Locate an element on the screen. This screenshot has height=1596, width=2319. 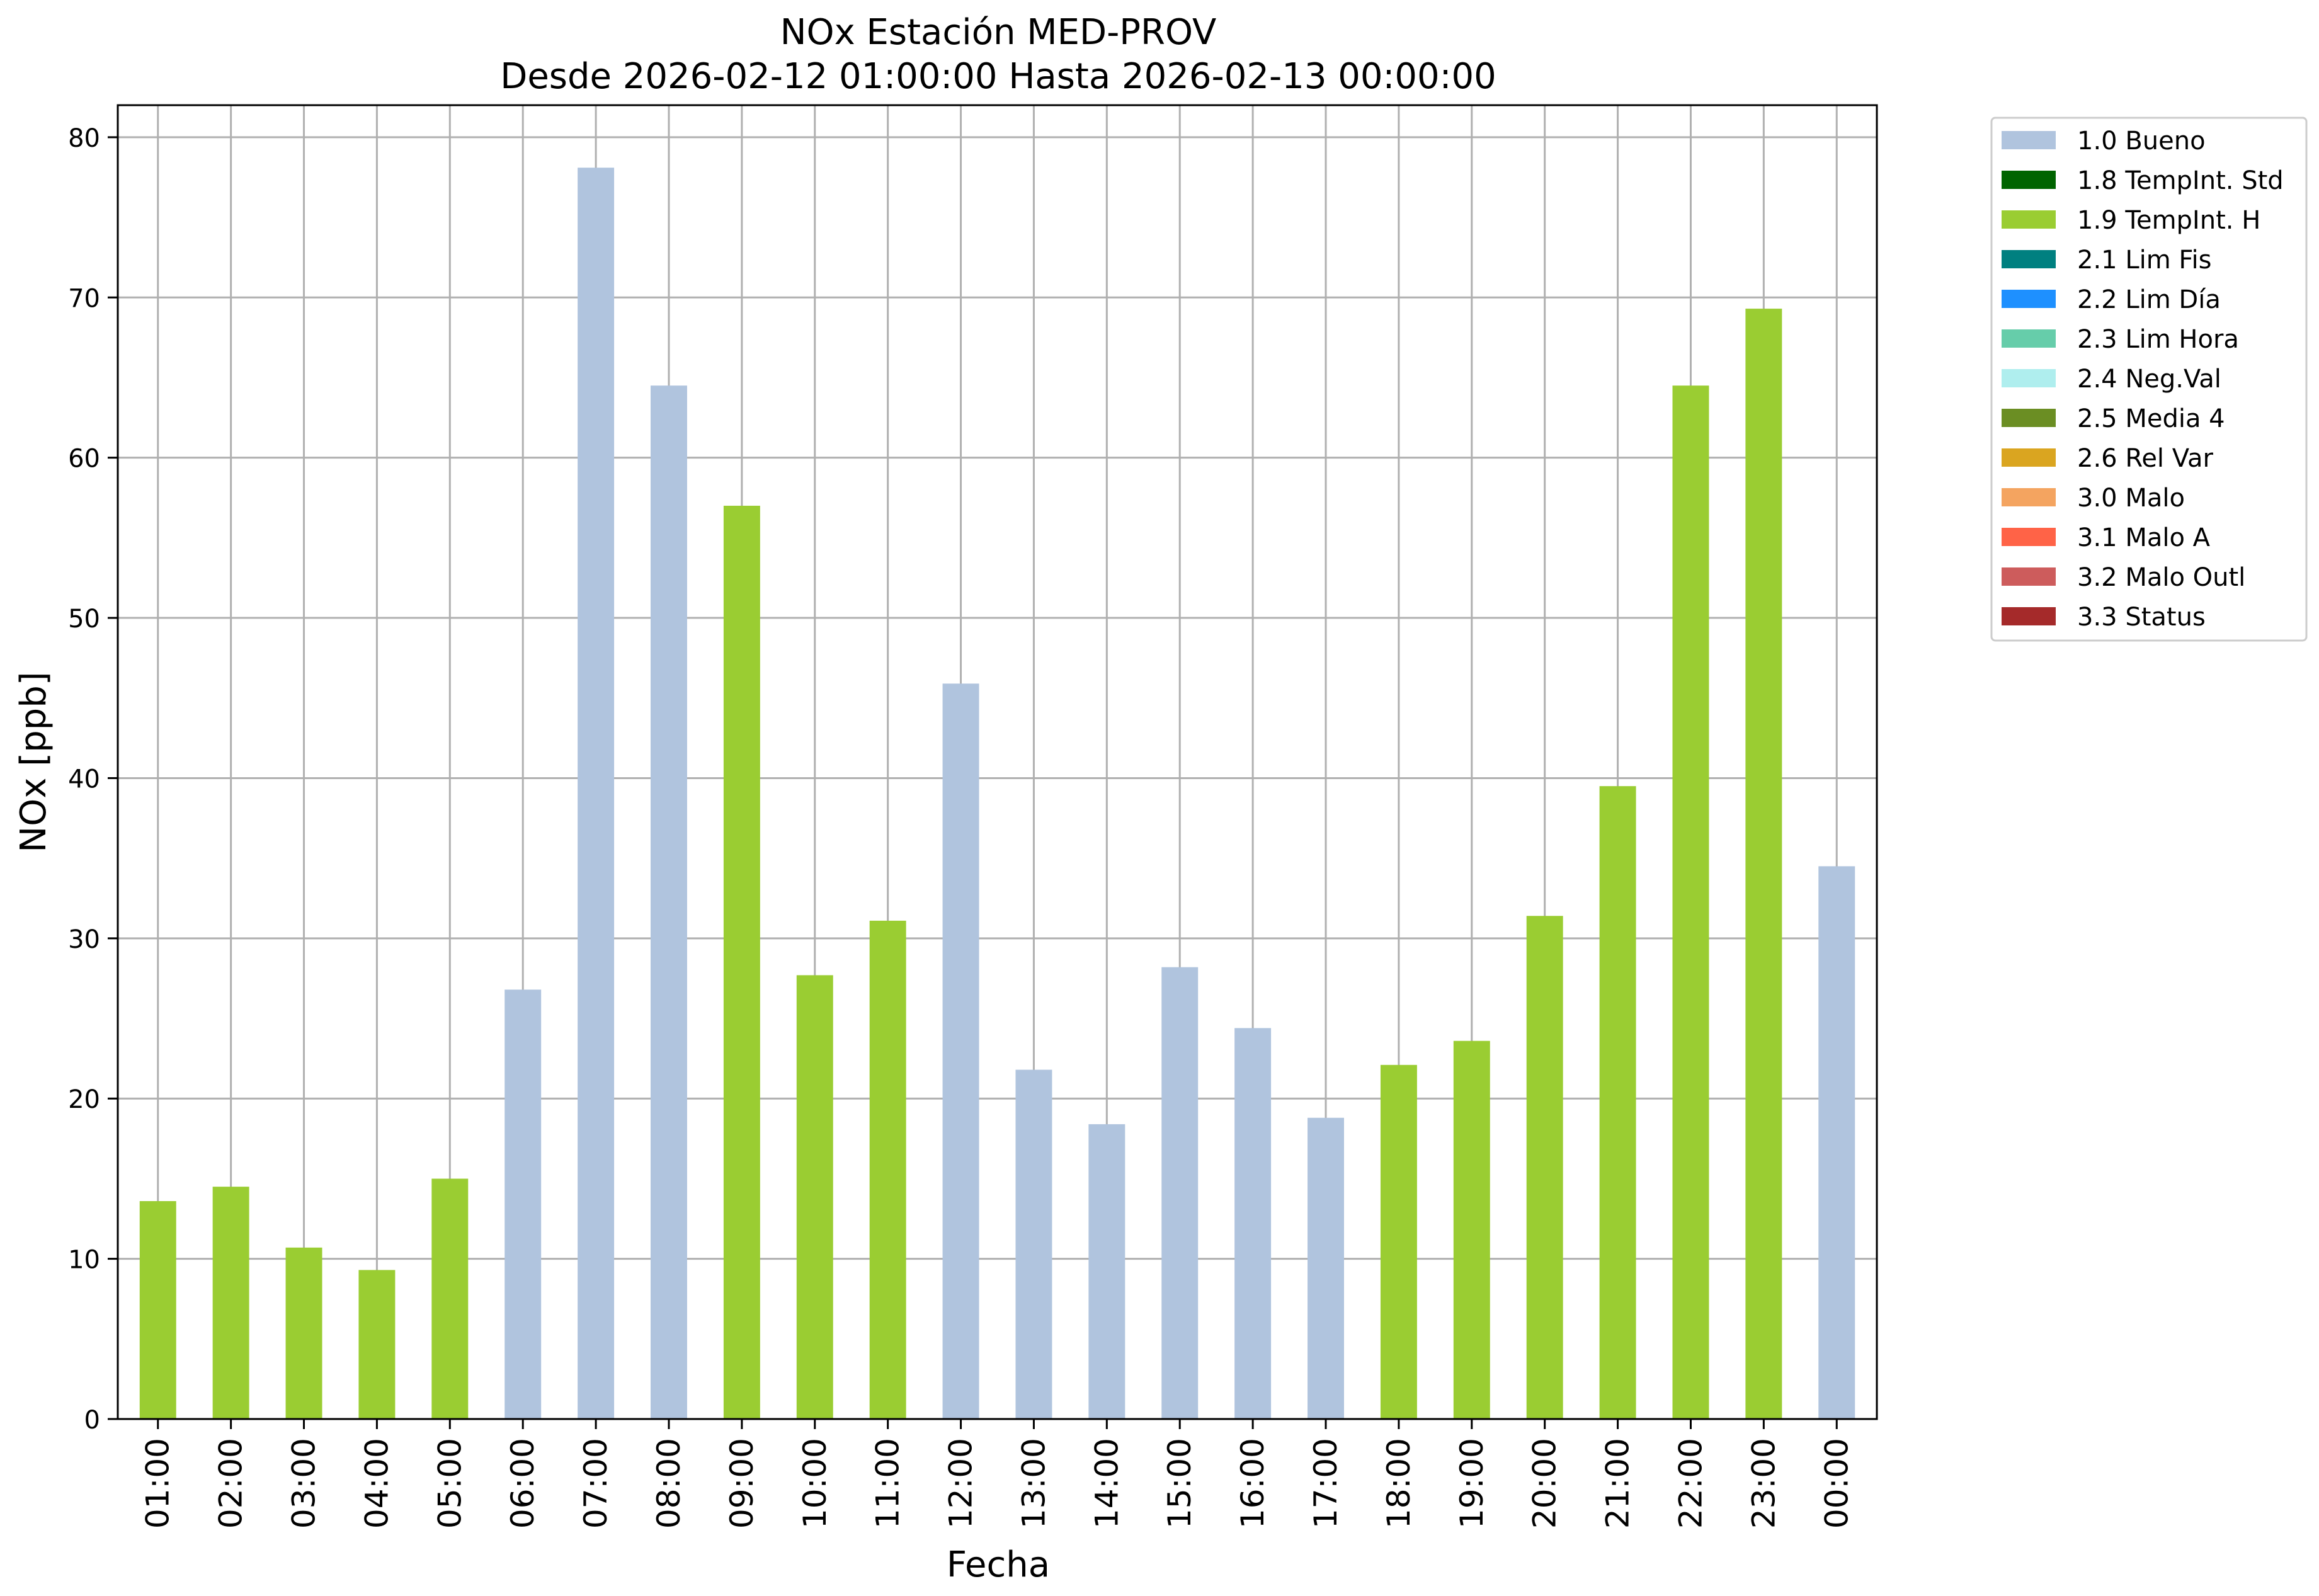
x-tick-label: 02:00 is located at coordinates (231, 1483).